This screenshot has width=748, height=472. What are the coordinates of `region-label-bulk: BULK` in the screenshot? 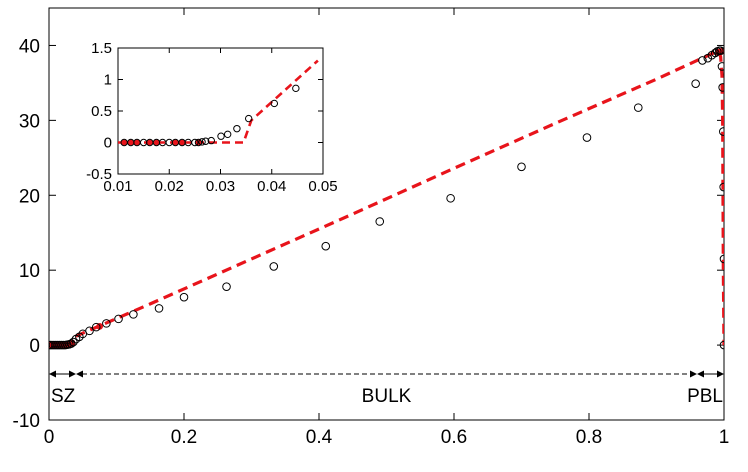 It's located at (387, 396).